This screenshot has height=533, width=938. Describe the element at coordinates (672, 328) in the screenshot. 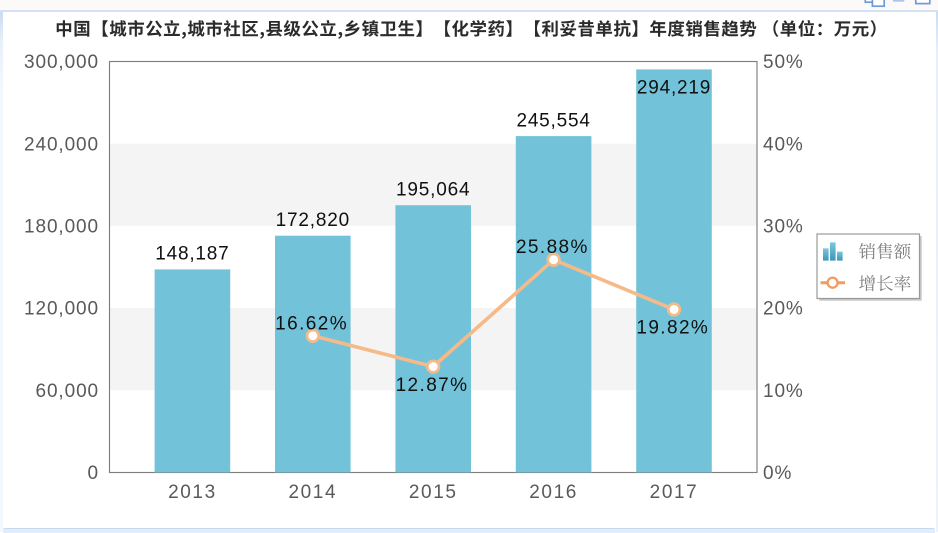

I see `svg-text: 19.82%` at that location.